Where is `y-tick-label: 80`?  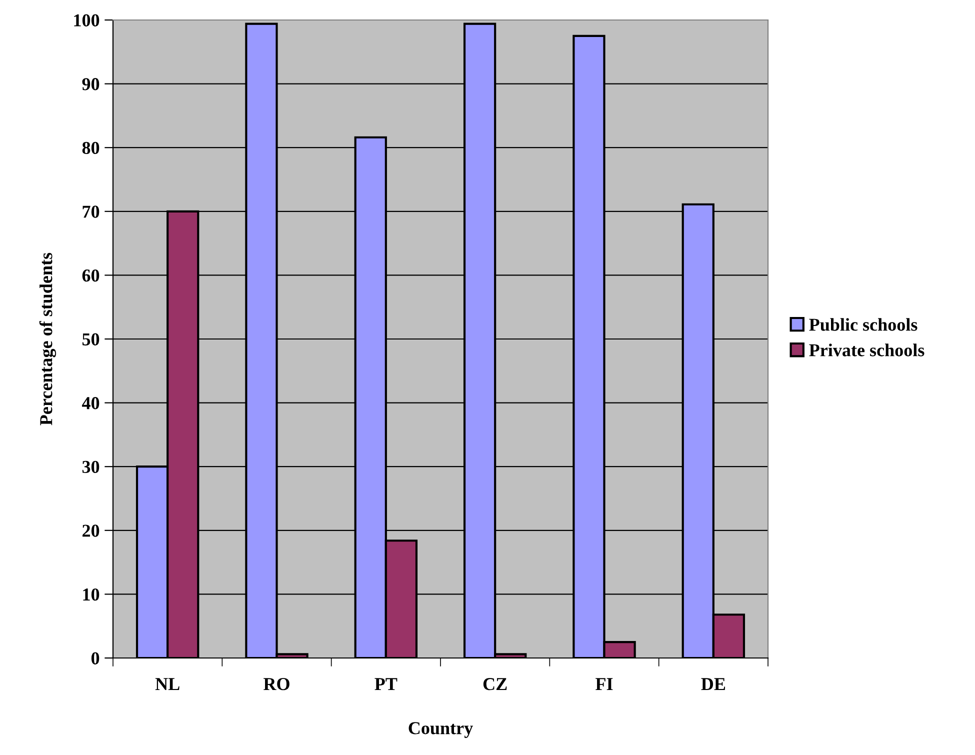
y-tick-label: 80 is located at coordinates (91, 148).